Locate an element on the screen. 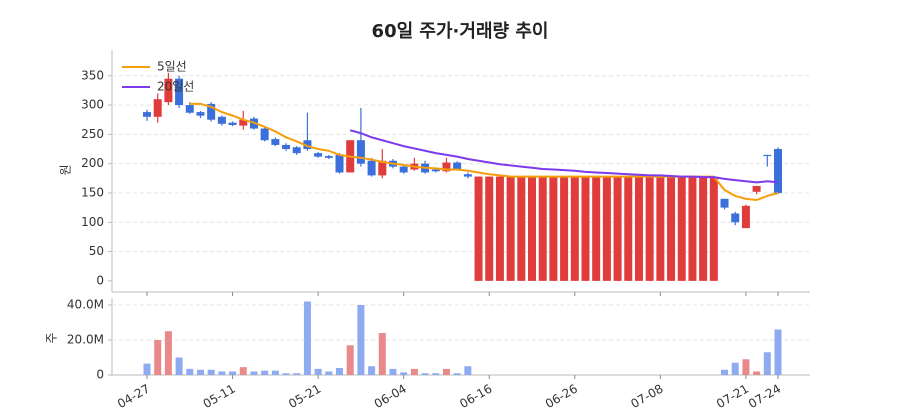 The height and width of the screenshot is (420, 900). y-tick-label: 300 is located at coordinates (92, 105).